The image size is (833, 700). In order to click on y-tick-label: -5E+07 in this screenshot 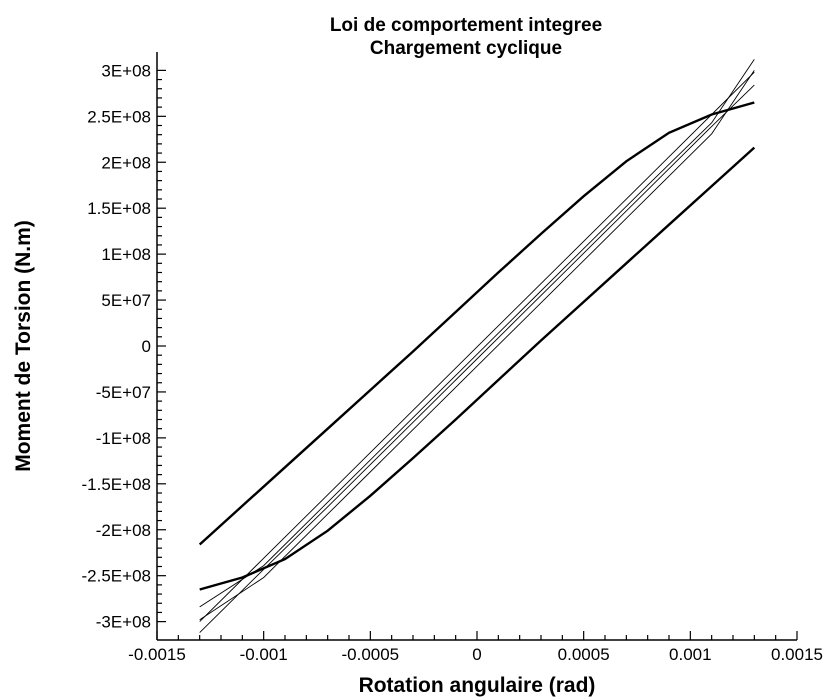, I will do `click(123, 392)`.